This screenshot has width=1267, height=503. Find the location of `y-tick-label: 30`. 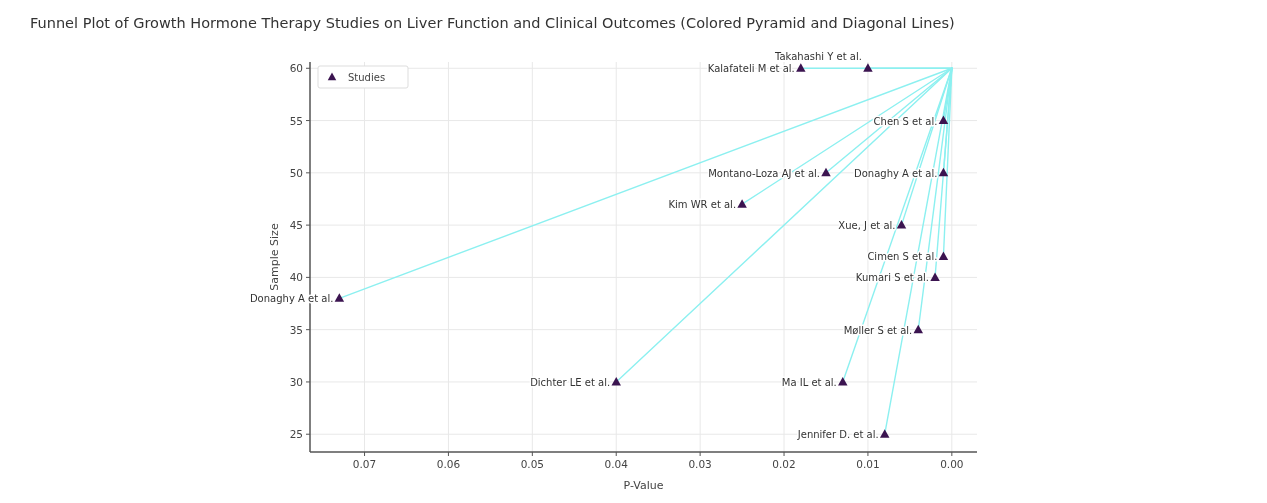

y-tick-label: 30 is located at coordinates (296, 381).